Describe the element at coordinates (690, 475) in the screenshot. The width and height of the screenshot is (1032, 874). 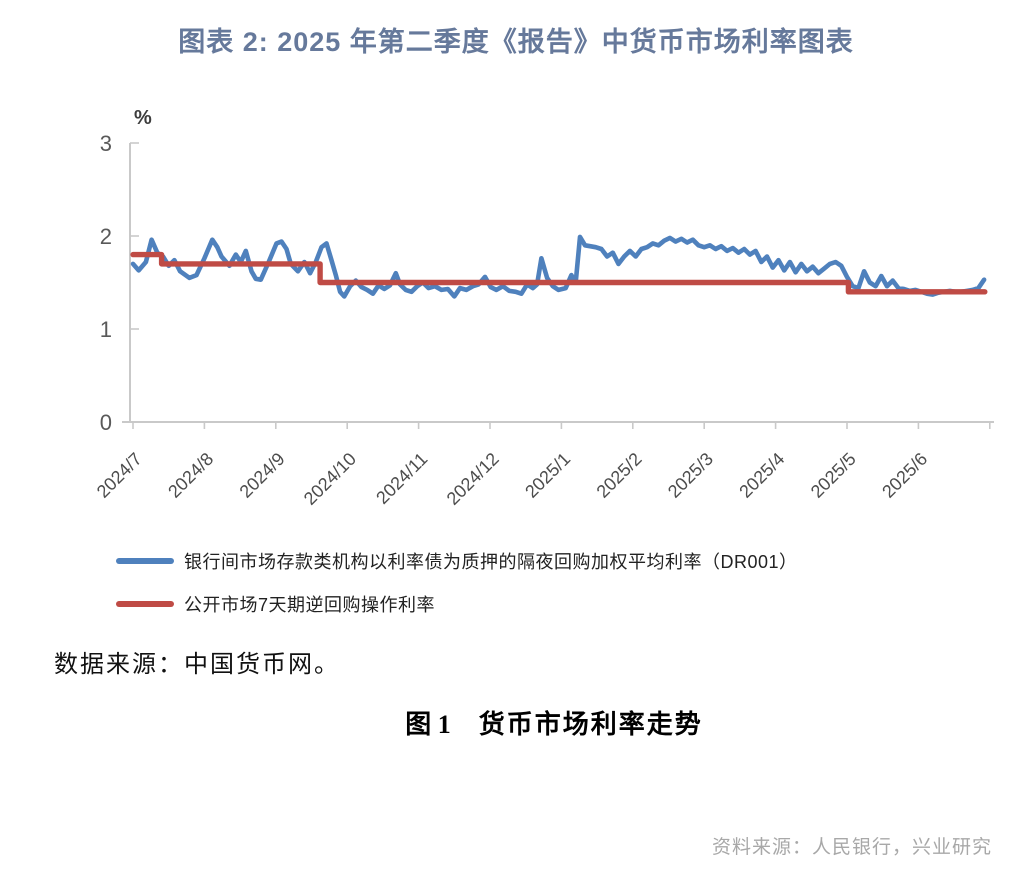
I see `x-tick-label: 2025/3` at that location.